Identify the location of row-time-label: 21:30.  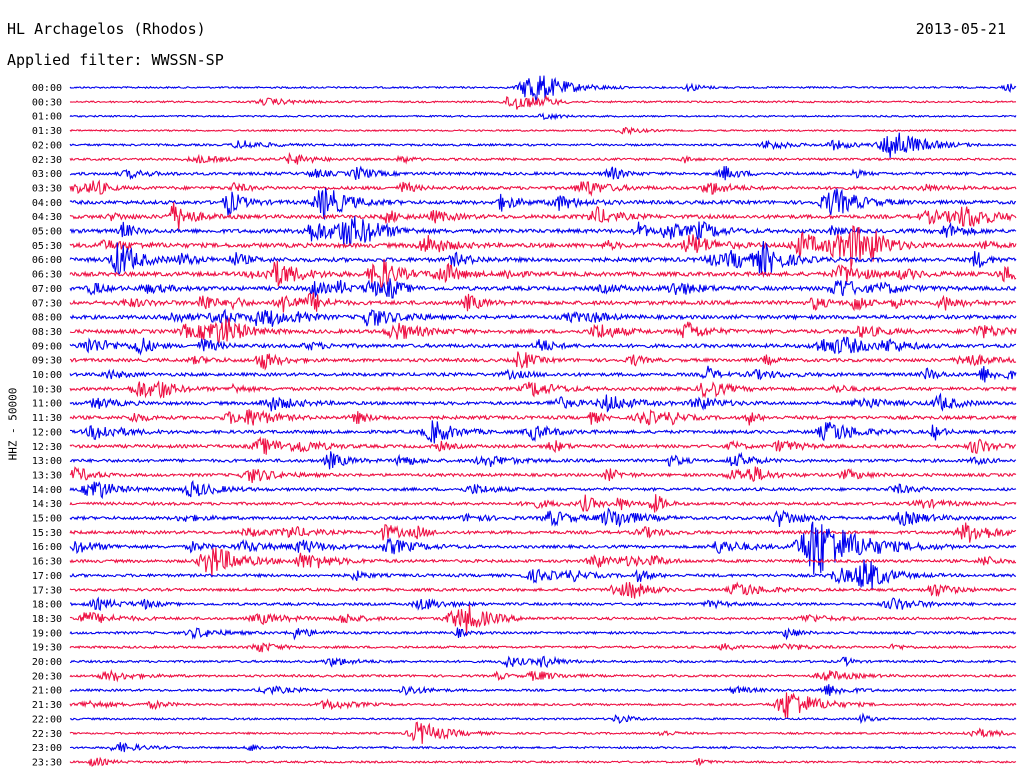
(47, 705).